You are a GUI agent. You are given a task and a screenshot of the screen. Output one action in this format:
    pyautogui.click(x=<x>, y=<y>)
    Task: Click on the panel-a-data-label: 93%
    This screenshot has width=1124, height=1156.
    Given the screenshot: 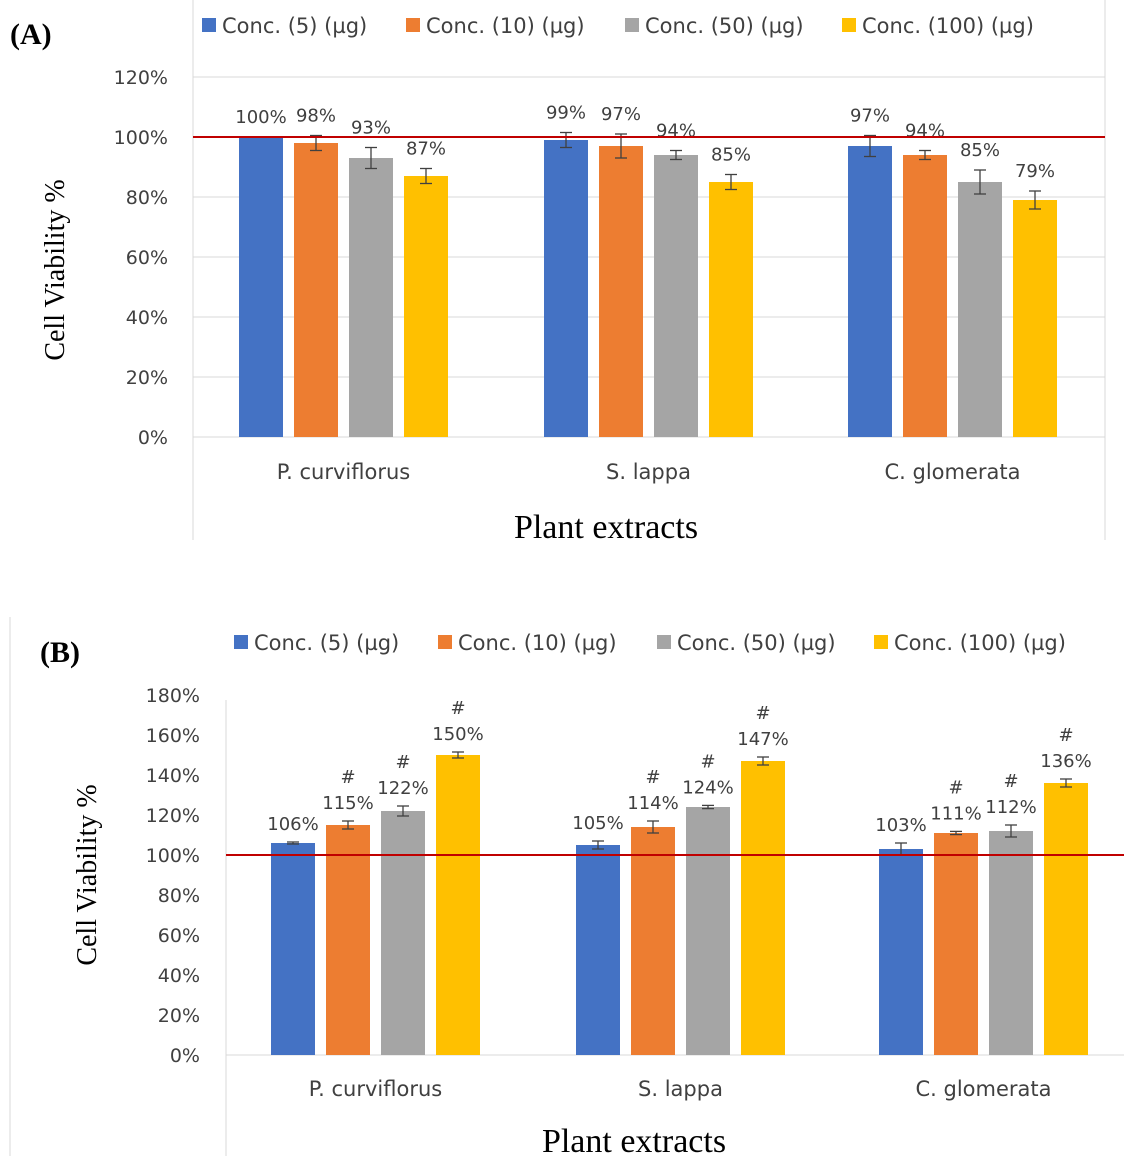 What is the action you would take?
    pyautogui.click(x=371, y=128)
    